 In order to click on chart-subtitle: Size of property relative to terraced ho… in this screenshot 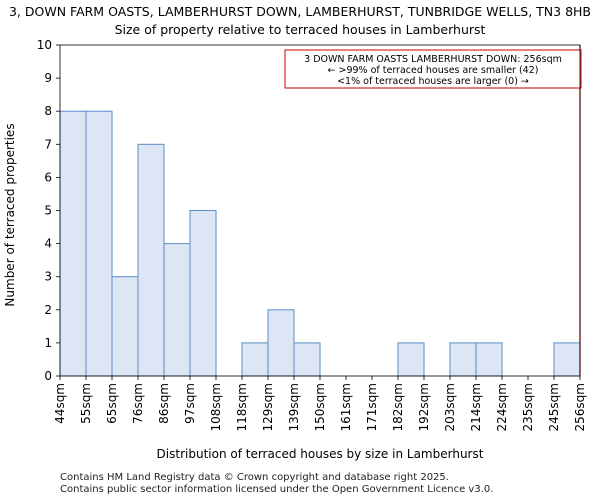, I will do `click(300, 29)`.